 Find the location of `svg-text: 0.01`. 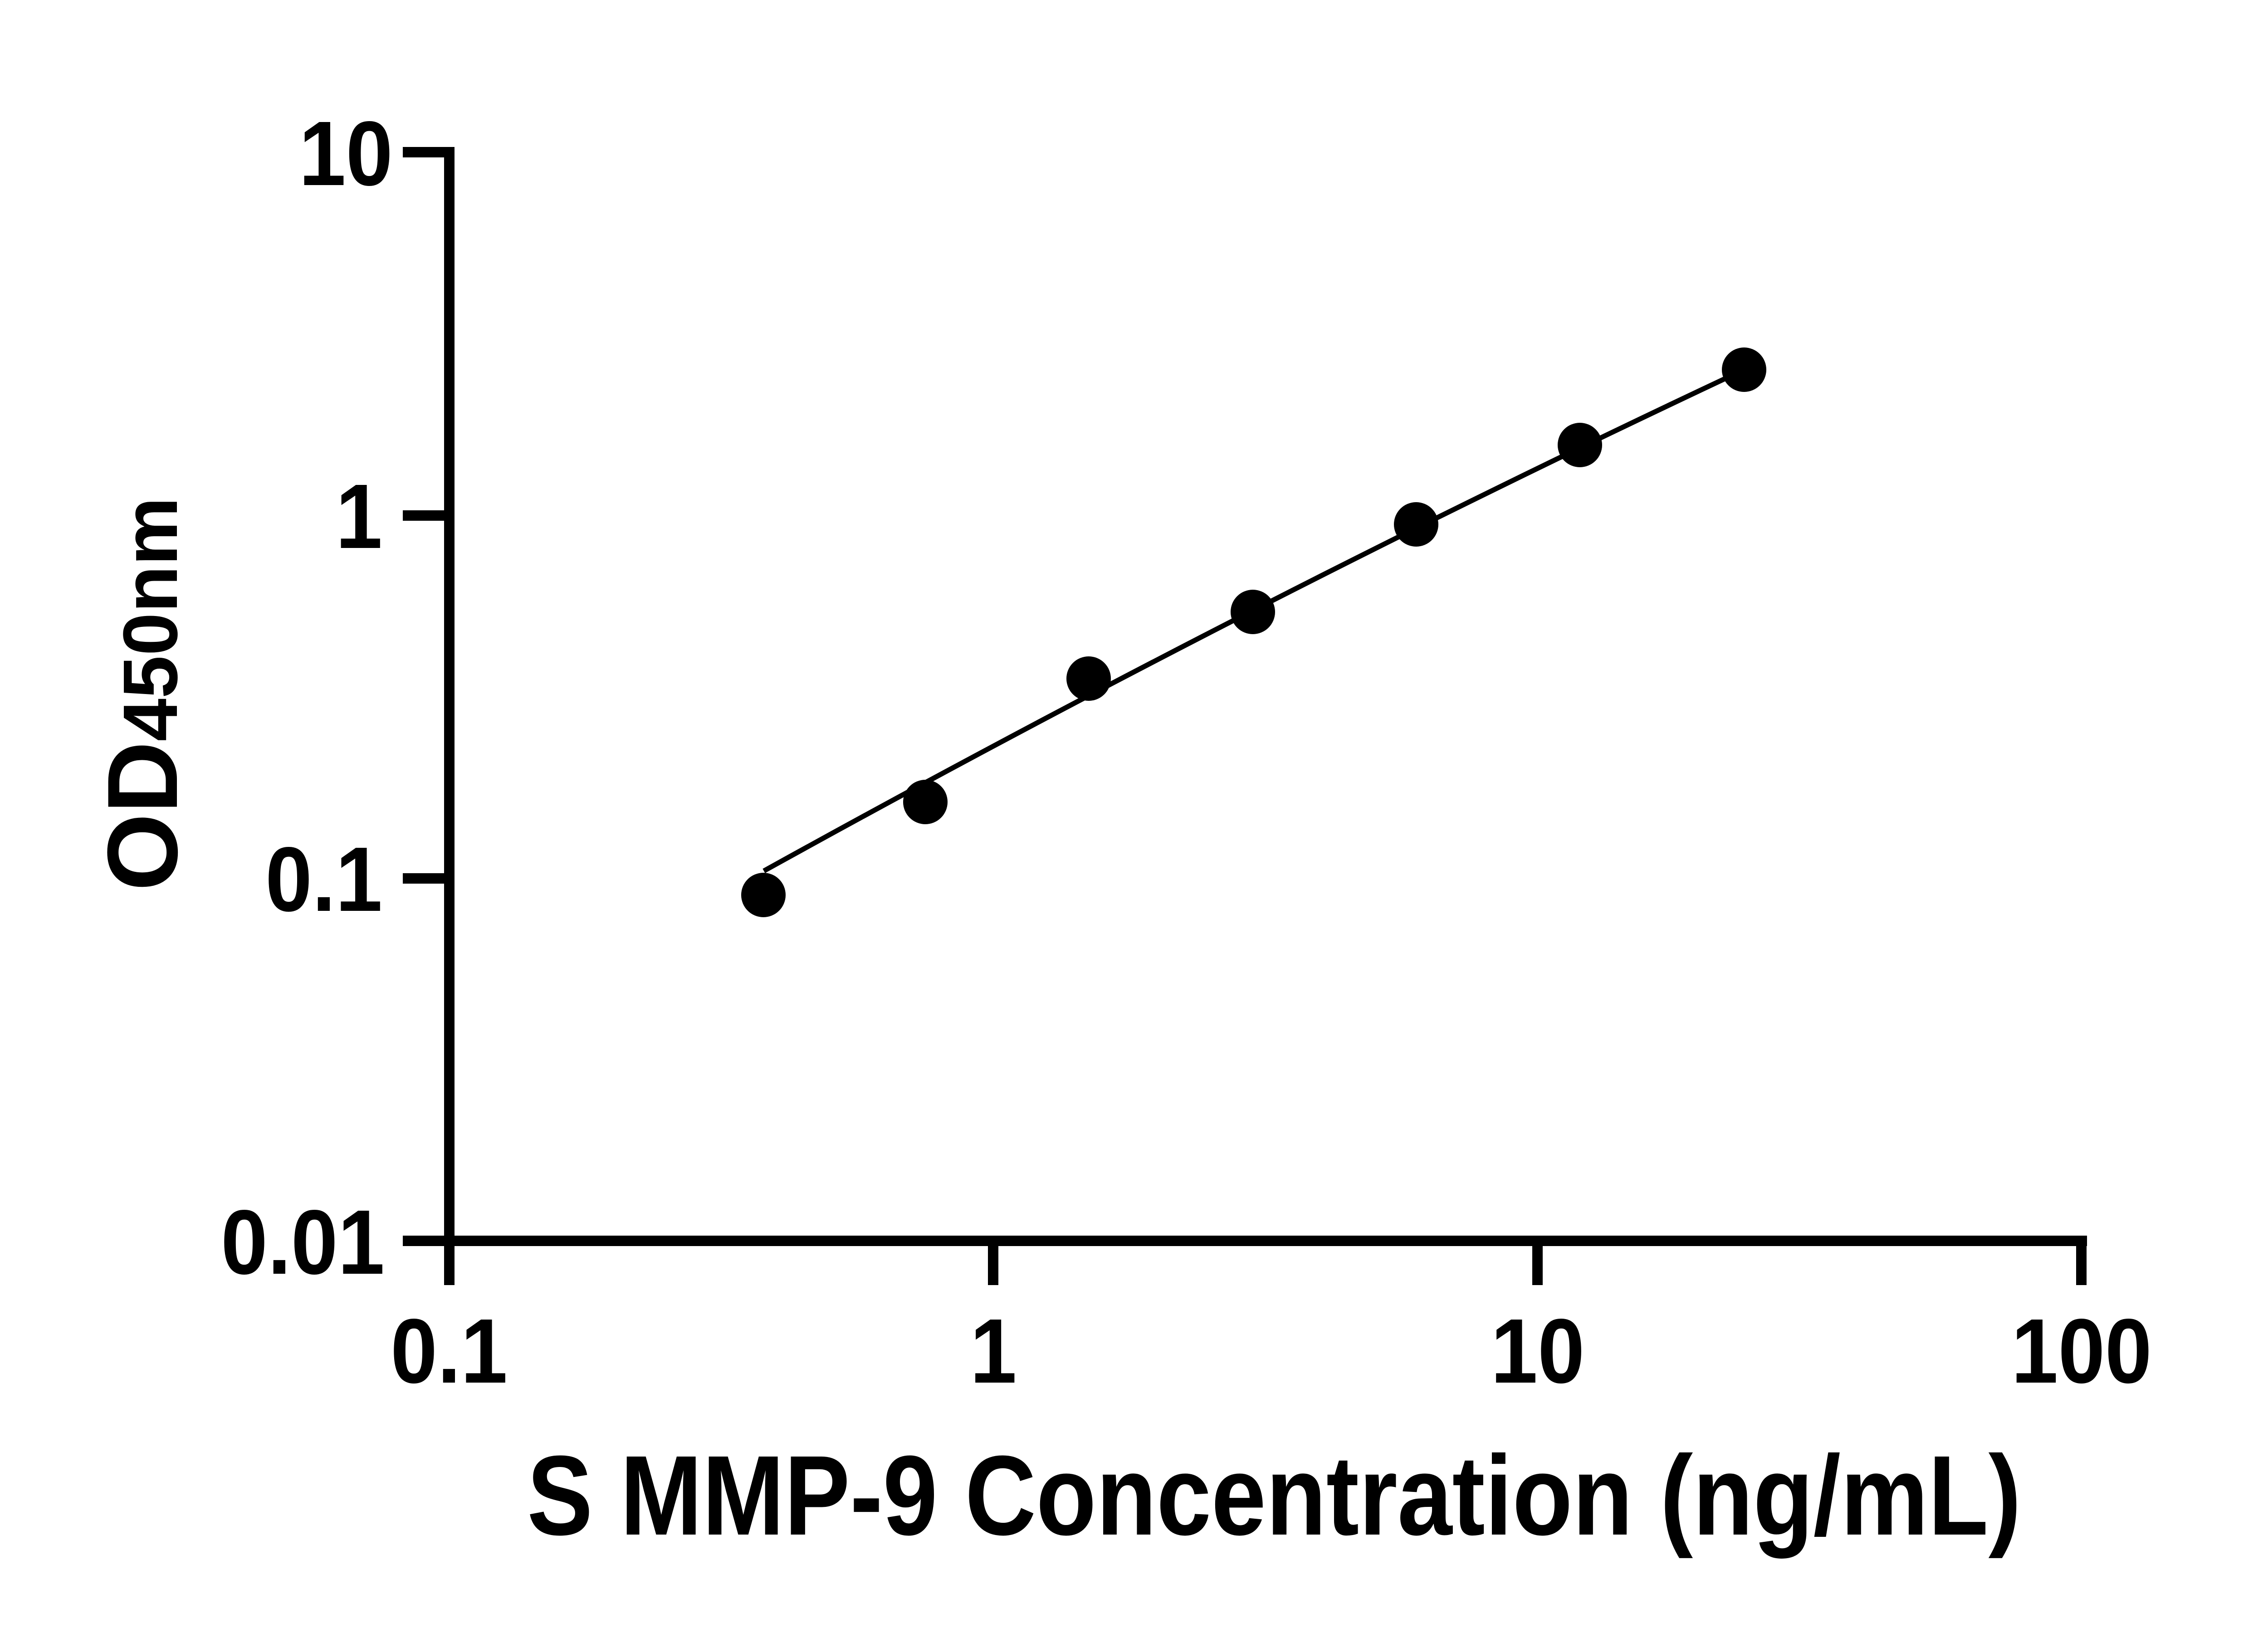

svg-text: 0.01 is located at coordinates (303, 1242).